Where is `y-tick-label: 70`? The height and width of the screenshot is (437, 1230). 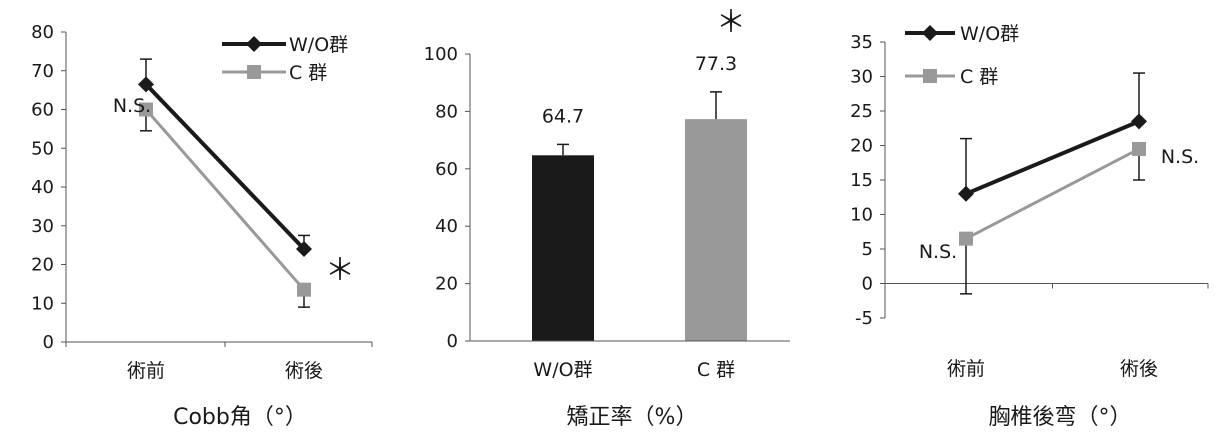
y-tick-label: 70 is located at coordinates (42, 71).